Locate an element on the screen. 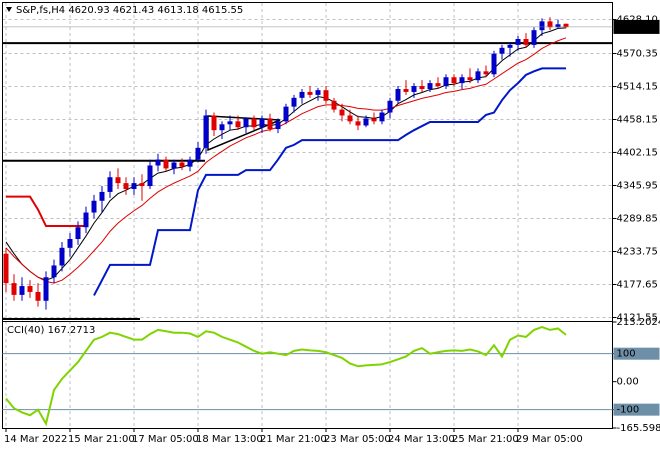  price-tag is located at coordinates (636, 26).